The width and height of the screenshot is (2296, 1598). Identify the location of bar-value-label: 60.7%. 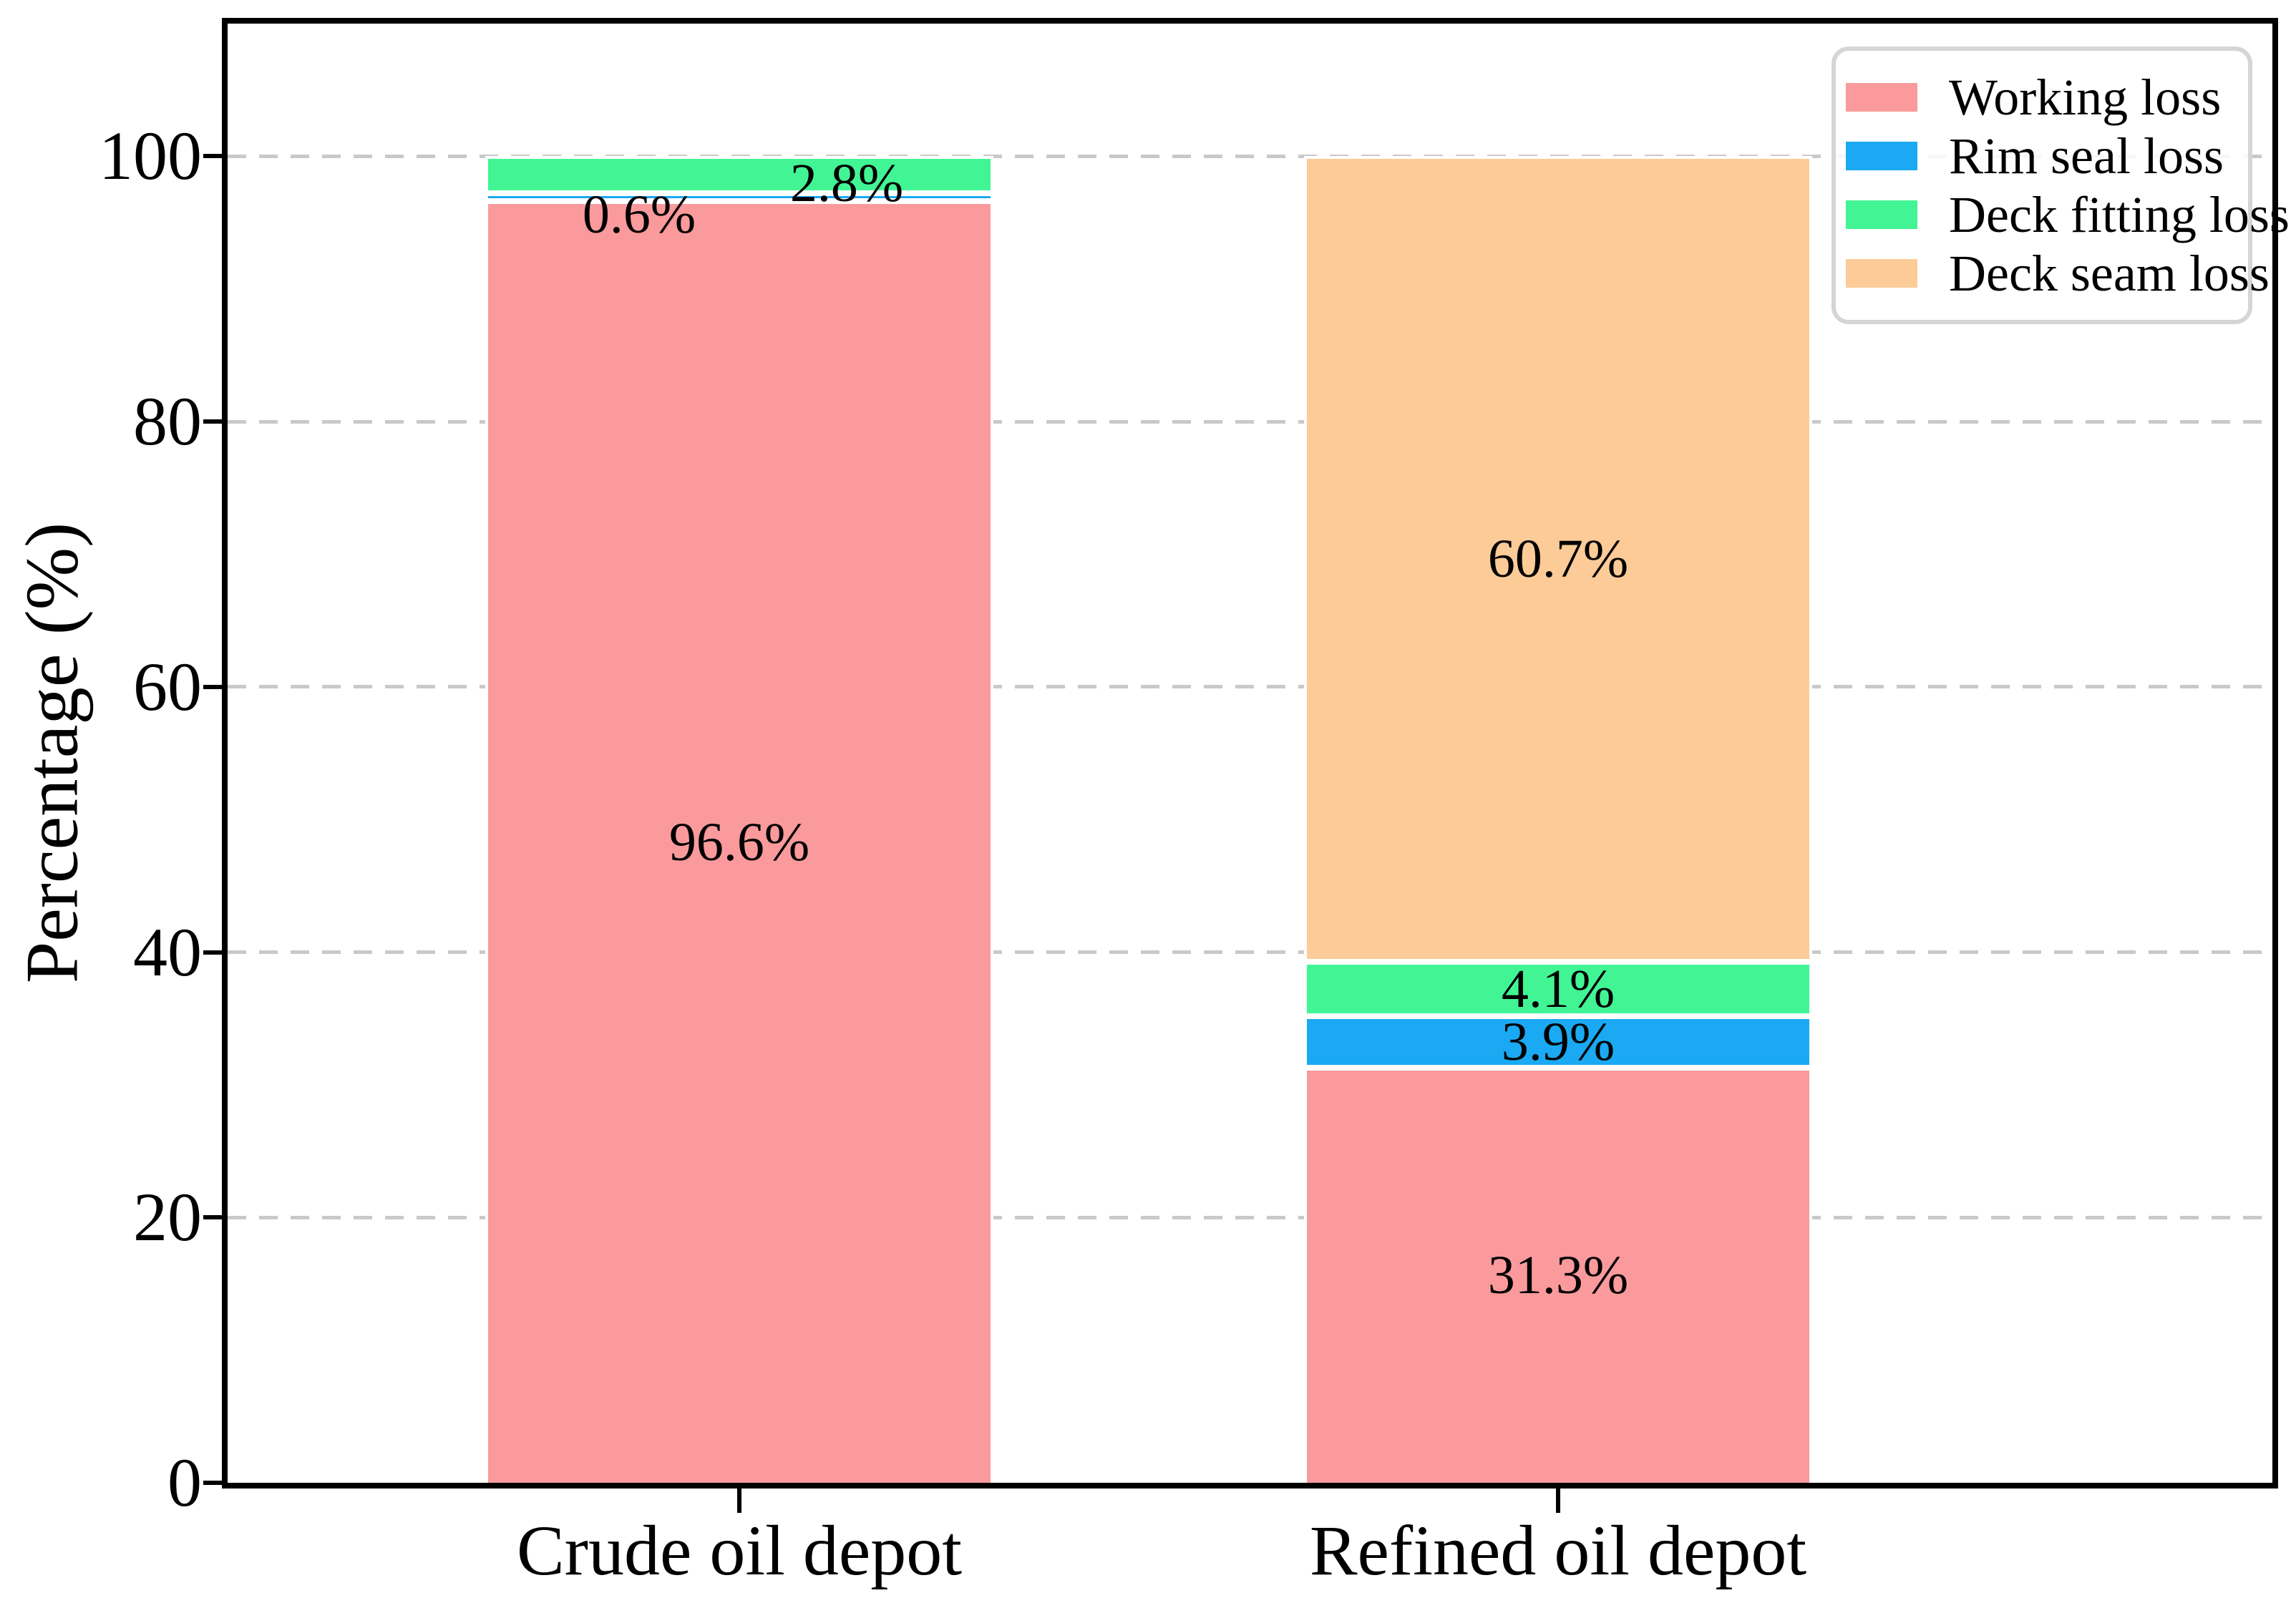
(1558, 559).